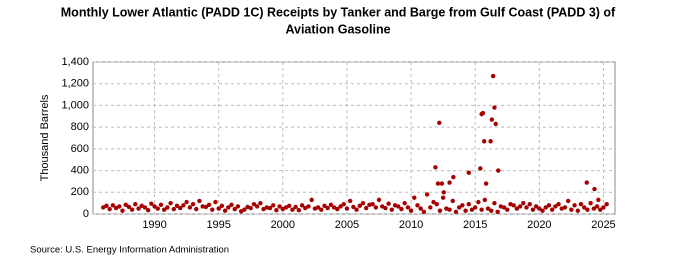 The image size is (675, 280). What do you see at coordinates (603, 225) in the screenshot?
I see `x-tick-label: 2025` at bounding box center [603, 225].